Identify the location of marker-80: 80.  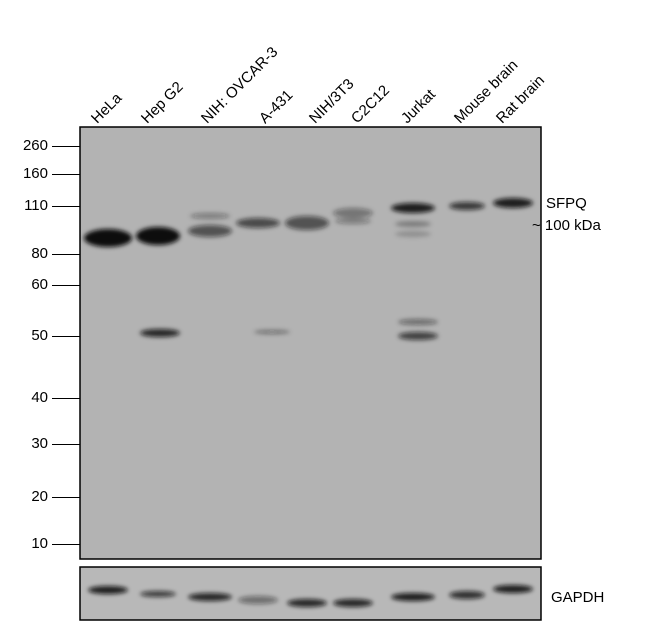
(39, 253).